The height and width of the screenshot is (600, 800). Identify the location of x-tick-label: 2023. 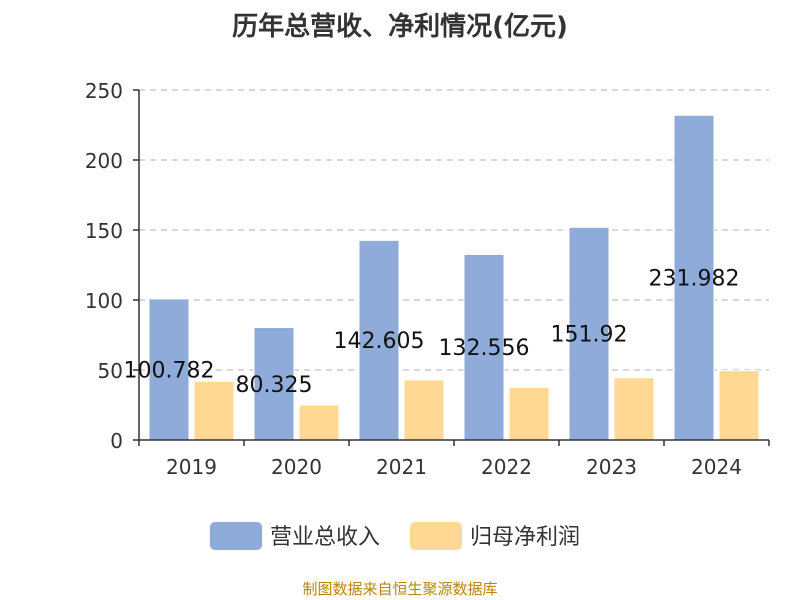
(611, 467).